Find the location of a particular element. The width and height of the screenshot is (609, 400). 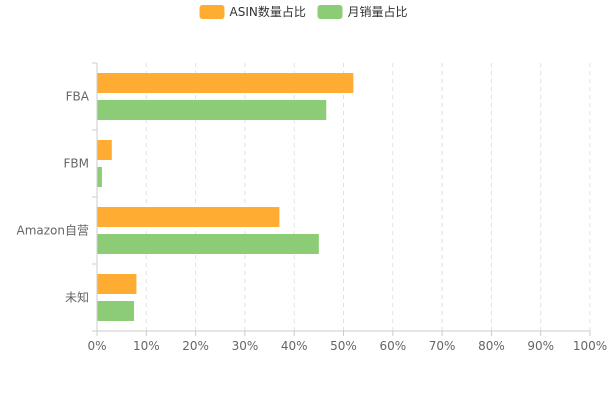

x-tick-label: 0% is located at coordinates (96, 346).